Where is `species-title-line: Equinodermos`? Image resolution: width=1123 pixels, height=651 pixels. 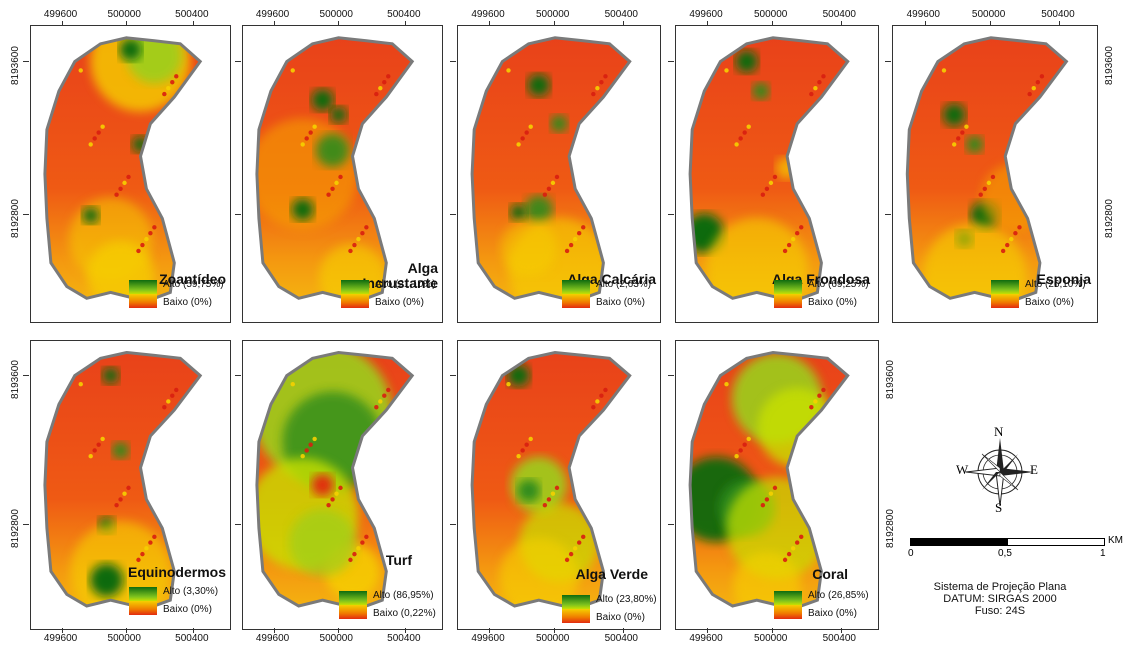 species-title-line: Equinodermos is located at coordinates (176, 572).